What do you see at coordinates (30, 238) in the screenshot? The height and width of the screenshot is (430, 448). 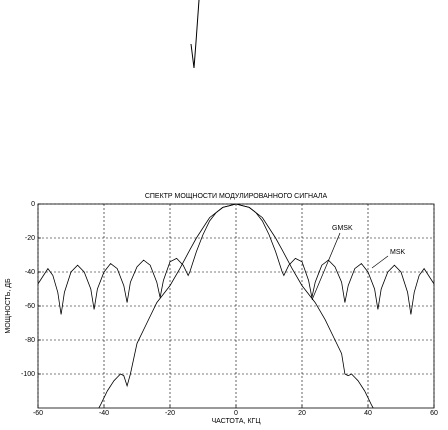 I see `y-tick-label: -20` at bounding box center [30, 238].